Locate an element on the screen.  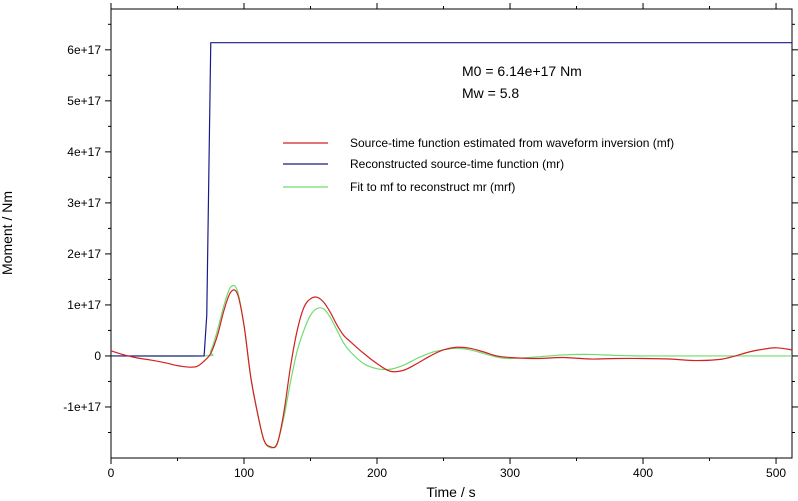
x-tick-label: 300 is located at coordinates (510, 473).